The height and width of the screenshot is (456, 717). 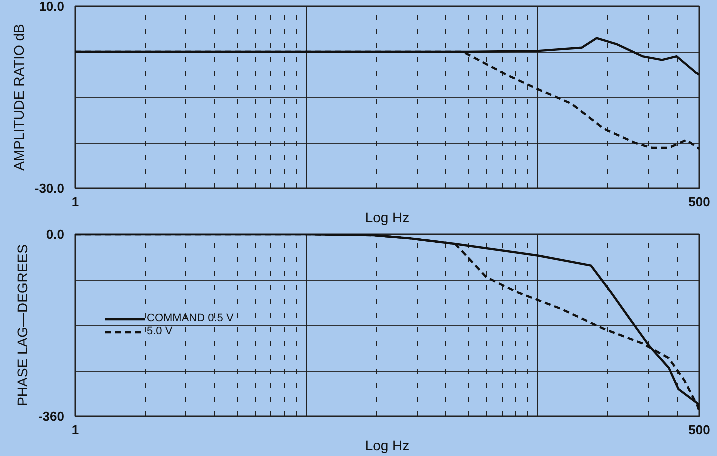 I want to click on y-tick-label: -360, so click(x=51, y=416).